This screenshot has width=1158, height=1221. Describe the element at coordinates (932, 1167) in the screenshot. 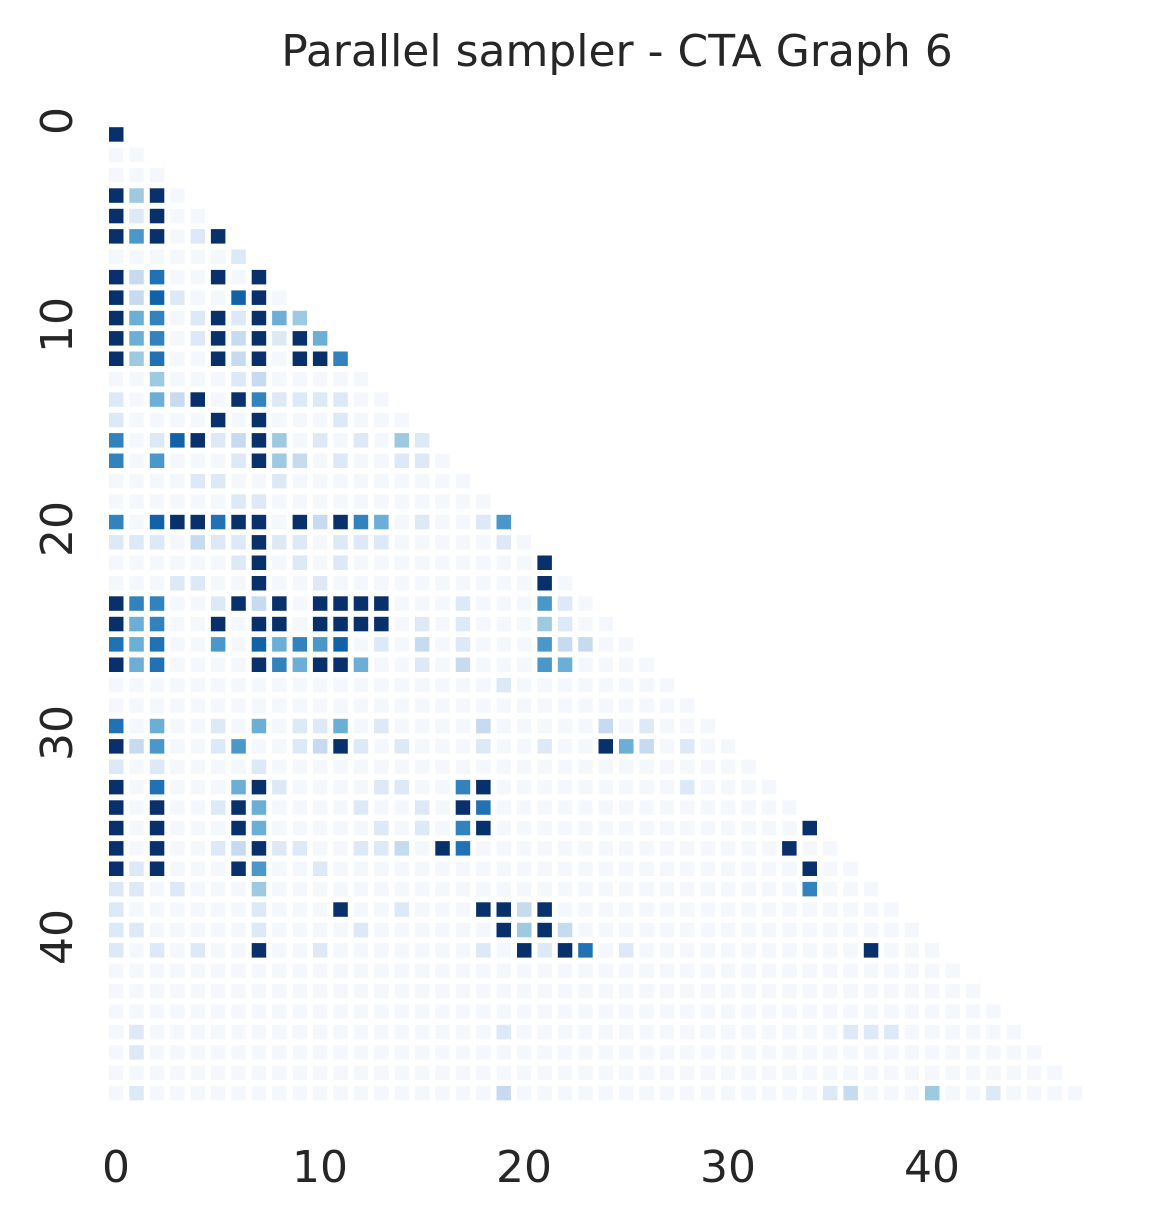

I see `x-tick-label: 40` at that location.